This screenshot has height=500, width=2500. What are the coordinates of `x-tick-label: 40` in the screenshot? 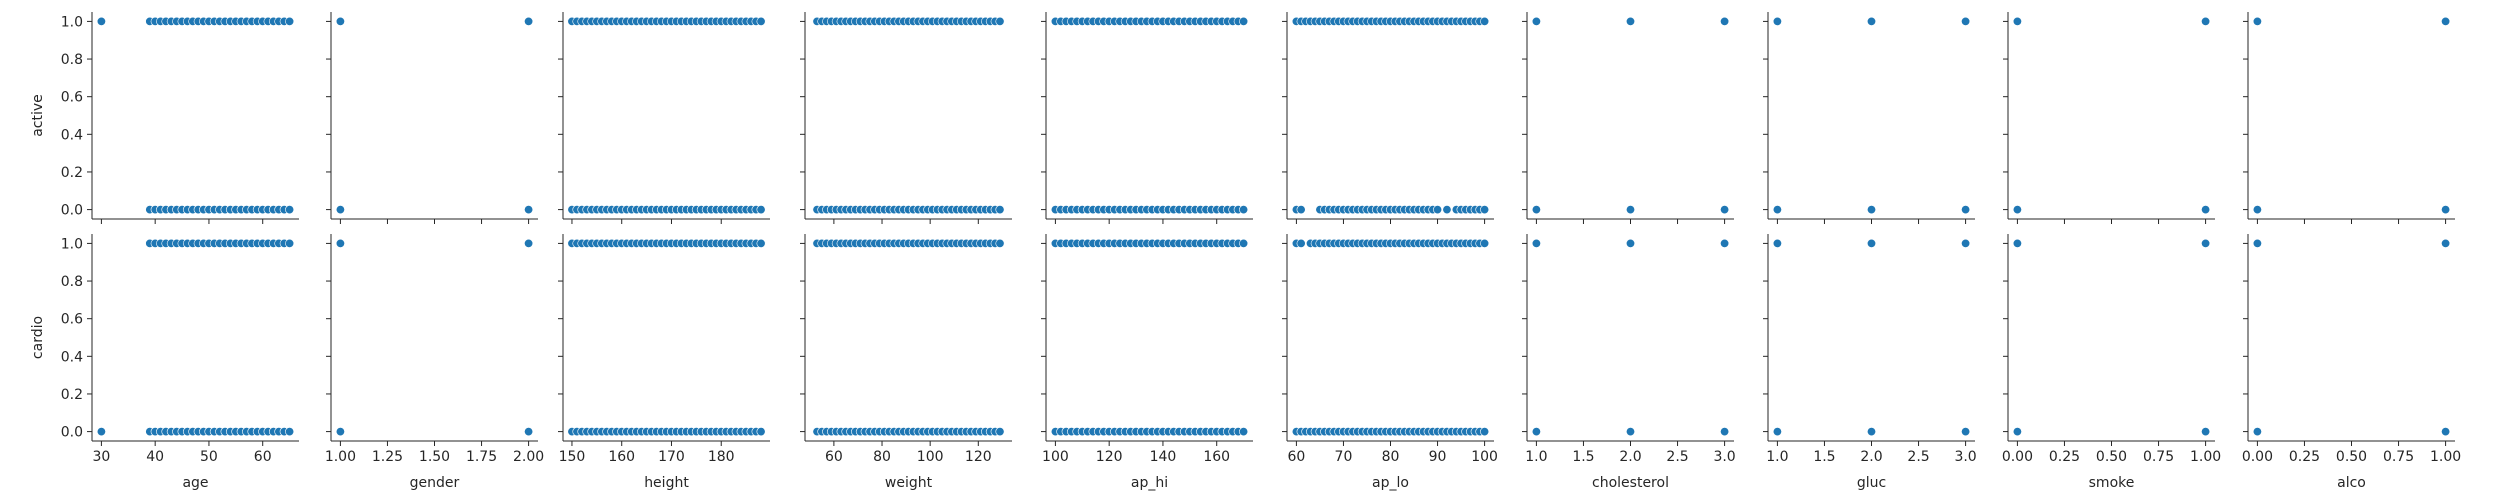 It's located at (155, 457).